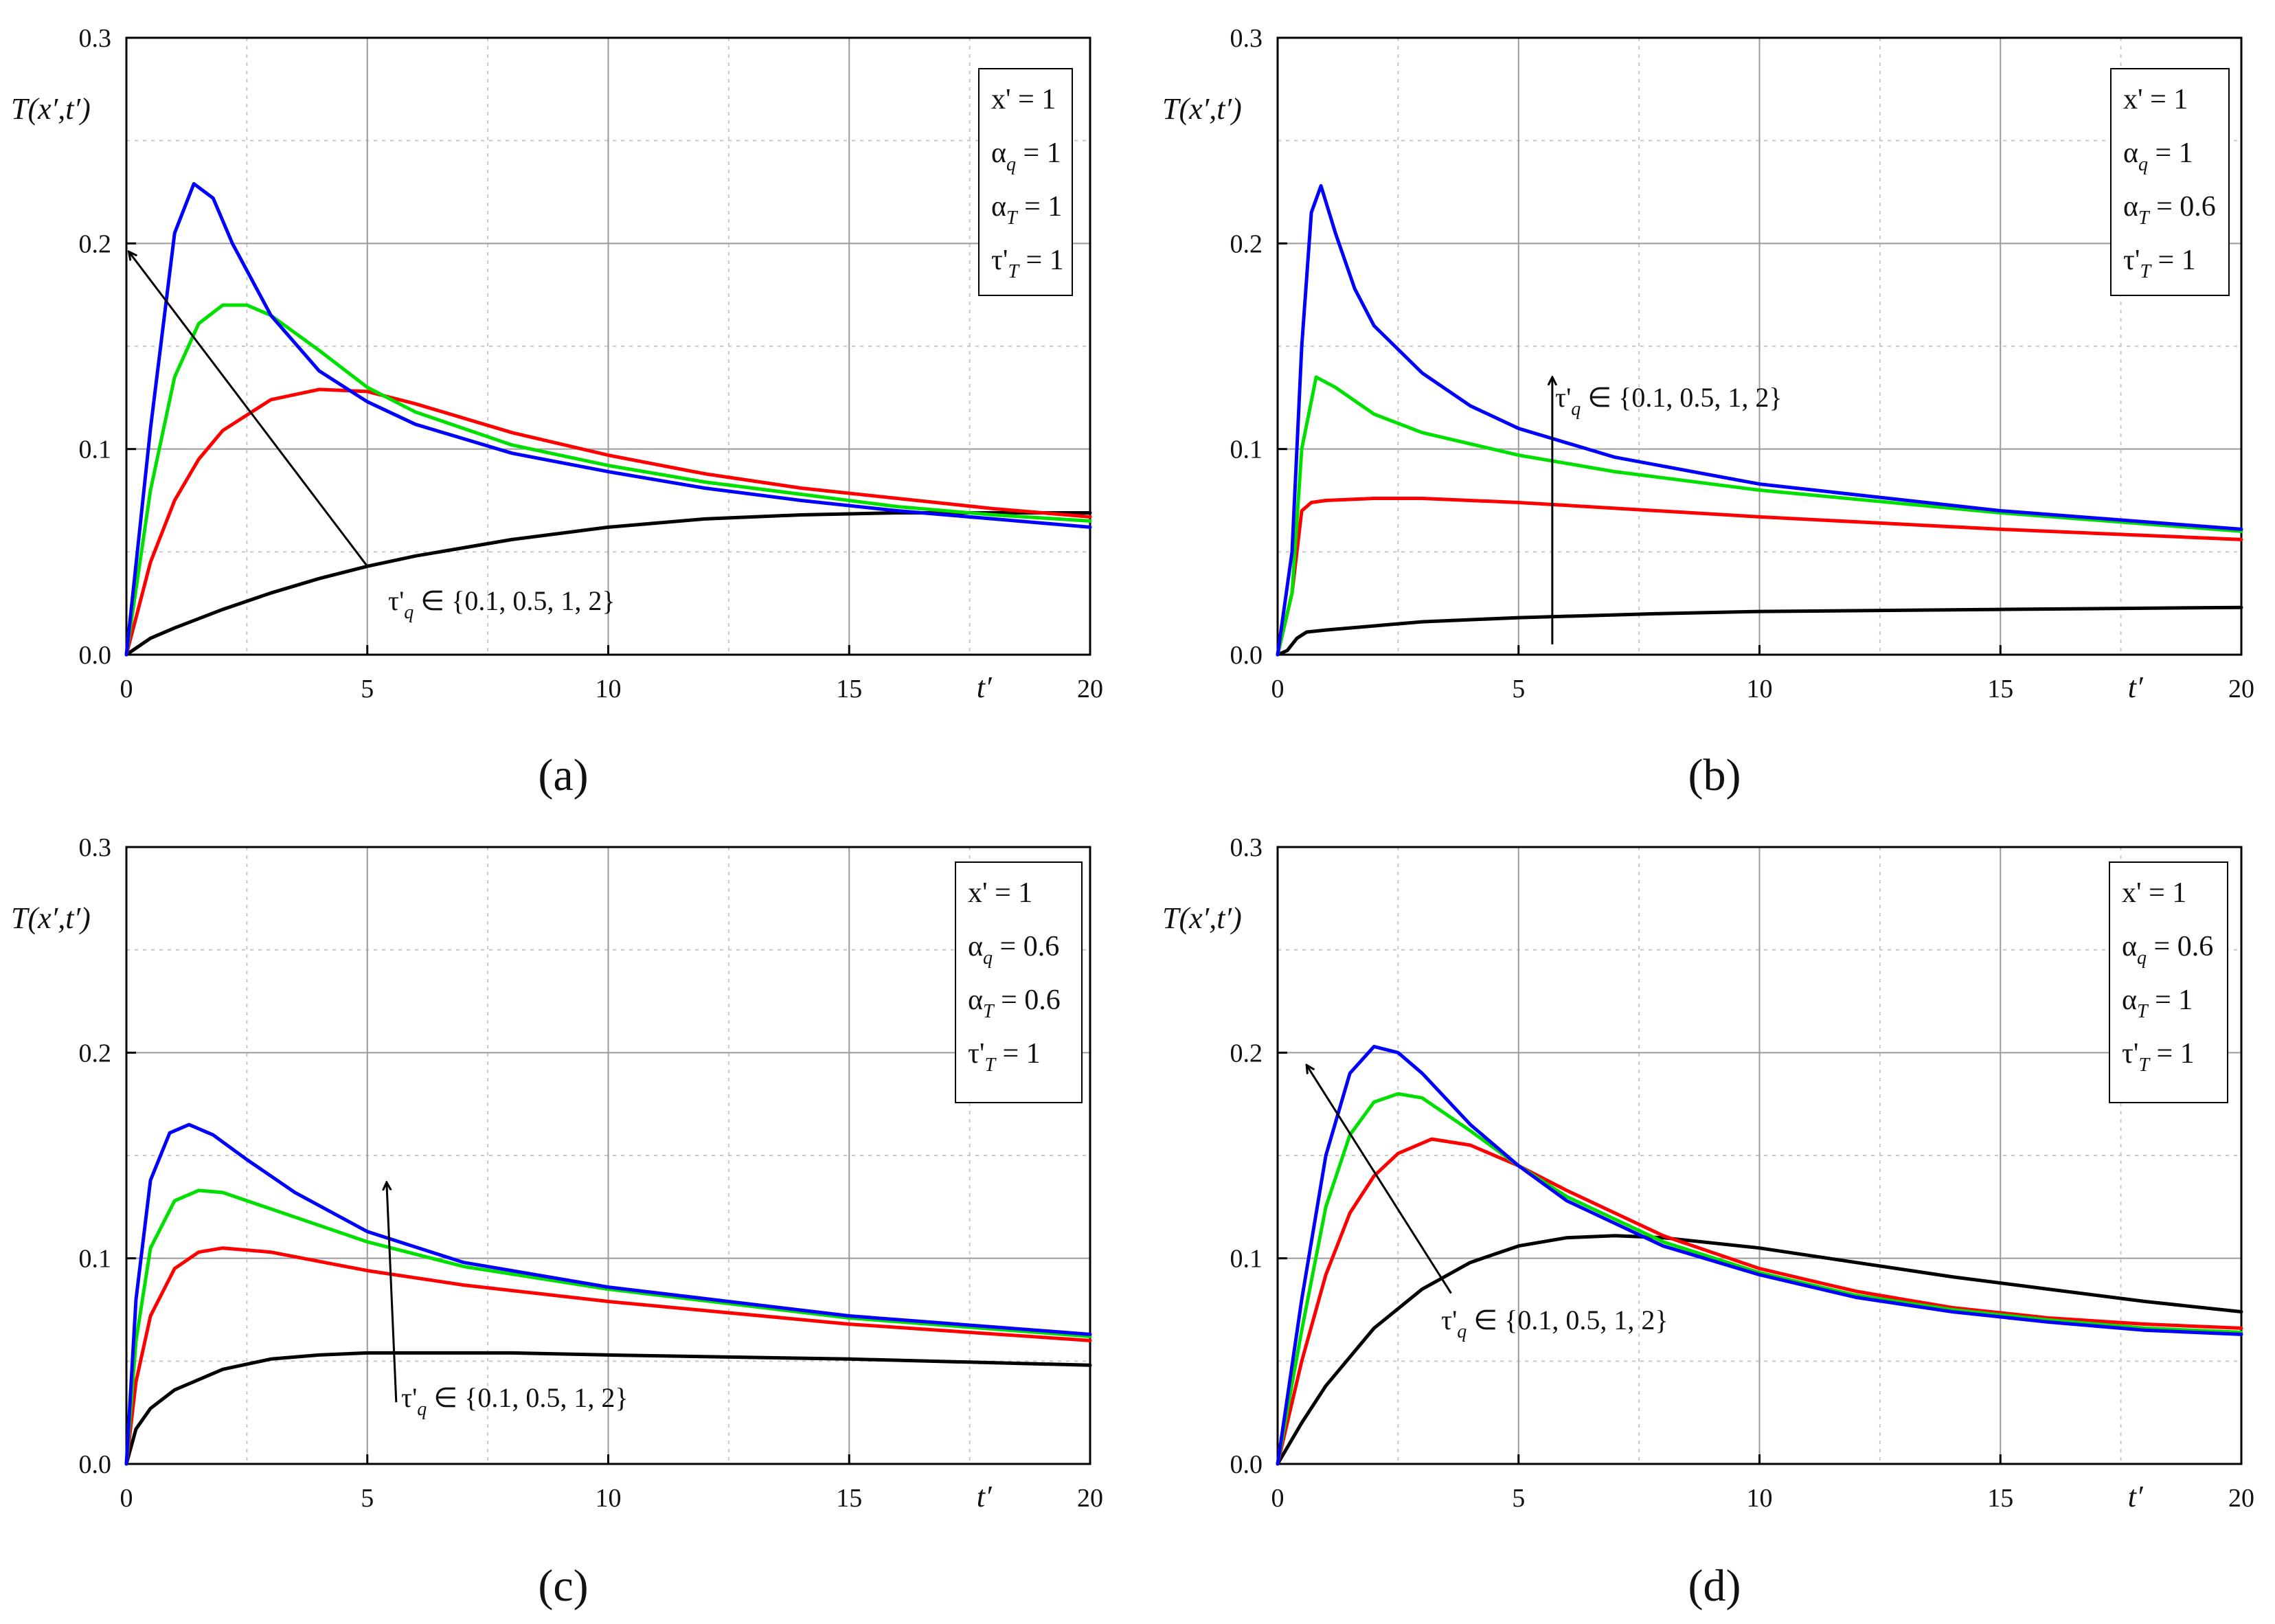 Image resolution: width=2275 pixels, height=1624 pixels. Describe the element at coordinates (1715, 1586) in the screenshot. I see `panel-caption: (d)` at that location.